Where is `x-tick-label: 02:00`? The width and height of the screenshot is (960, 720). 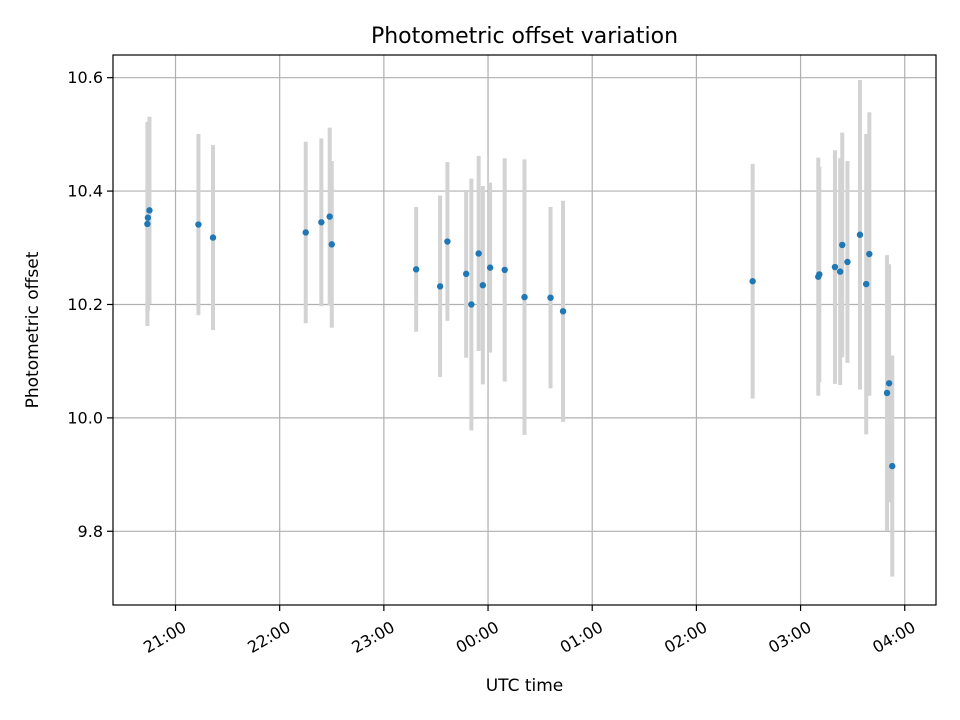 x-tick-label: 02:00 is located at coordinates (685, 637).